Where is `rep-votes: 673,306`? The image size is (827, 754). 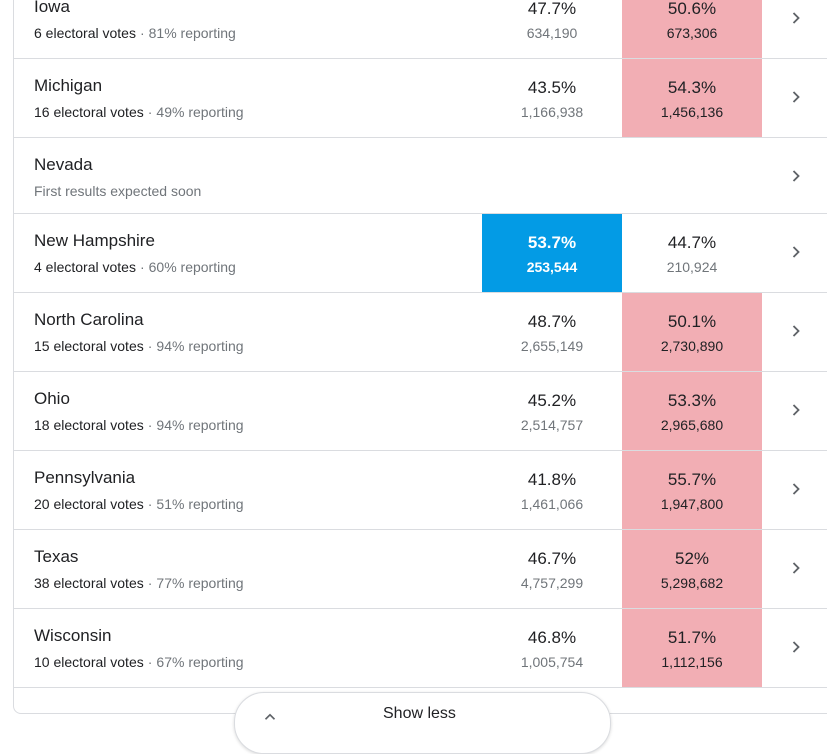
rep-votes: 673,306 is located at coordinates (692, 33).